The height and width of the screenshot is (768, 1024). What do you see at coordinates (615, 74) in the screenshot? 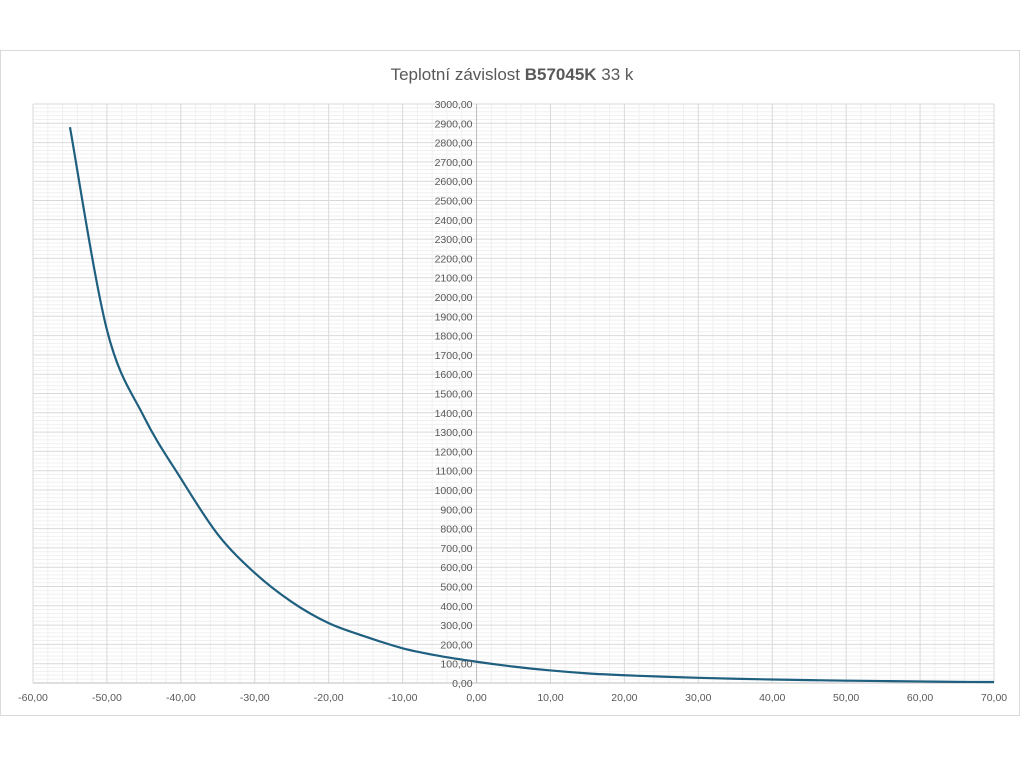
I see `chart-title-suffix: 33 k` at bounding box center [615, 74].